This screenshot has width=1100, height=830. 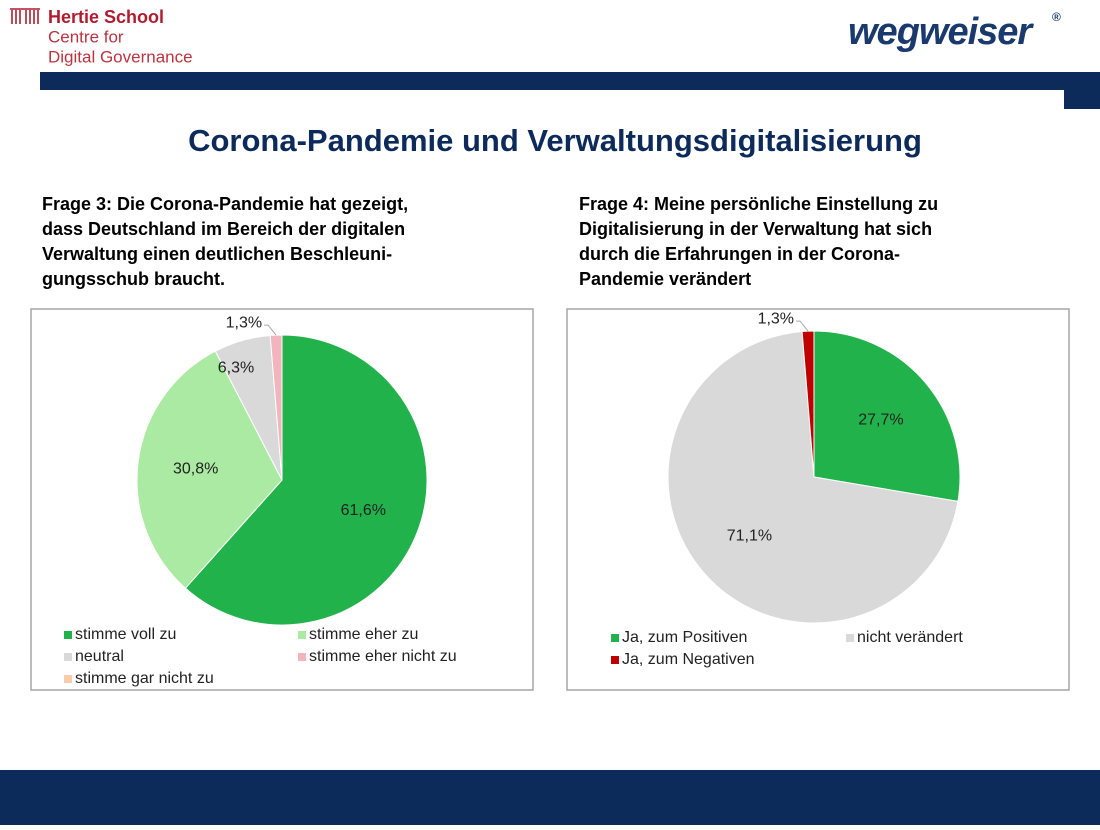 What do you see at coordinates (86, 36) in the screenshot?
I see `org-line: Centre for` at bounding box center [86, 36].